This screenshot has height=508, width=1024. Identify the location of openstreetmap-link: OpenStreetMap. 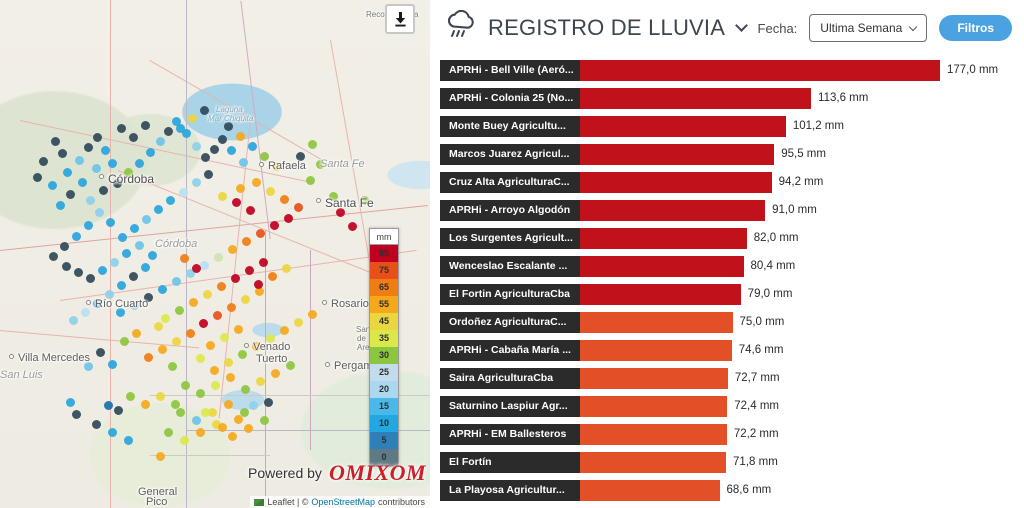
(343, 502).